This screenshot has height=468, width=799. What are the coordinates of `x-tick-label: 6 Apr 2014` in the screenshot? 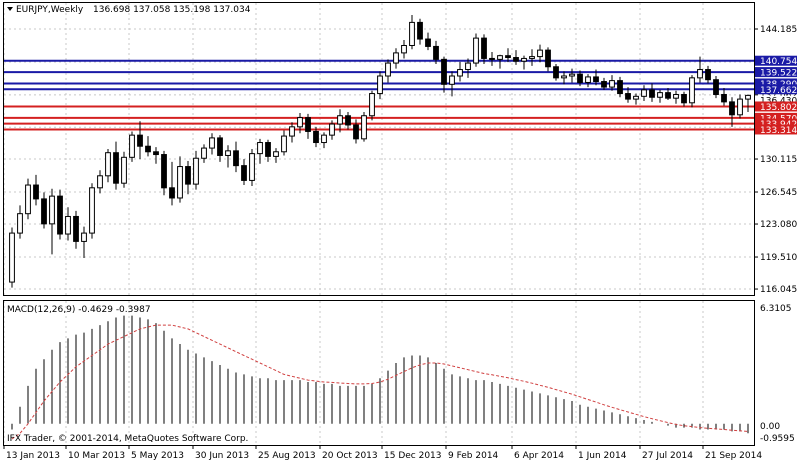 It's located at (539, 456).